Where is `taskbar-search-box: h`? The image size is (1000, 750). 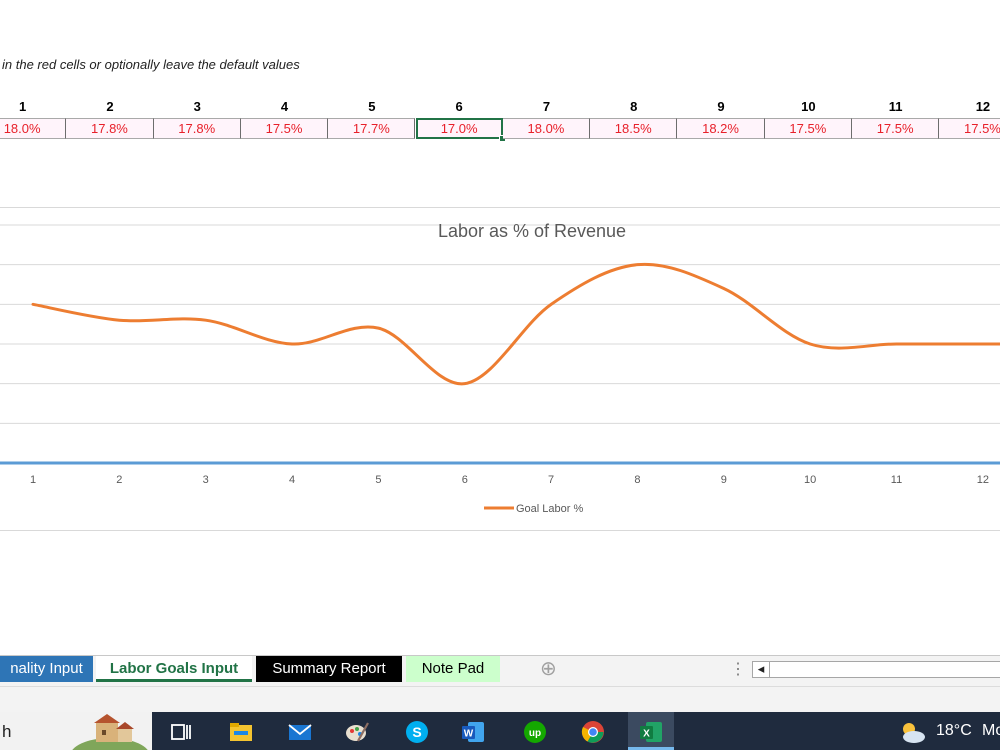
taskbar-search-box: h is located at coordinates (76, 731).